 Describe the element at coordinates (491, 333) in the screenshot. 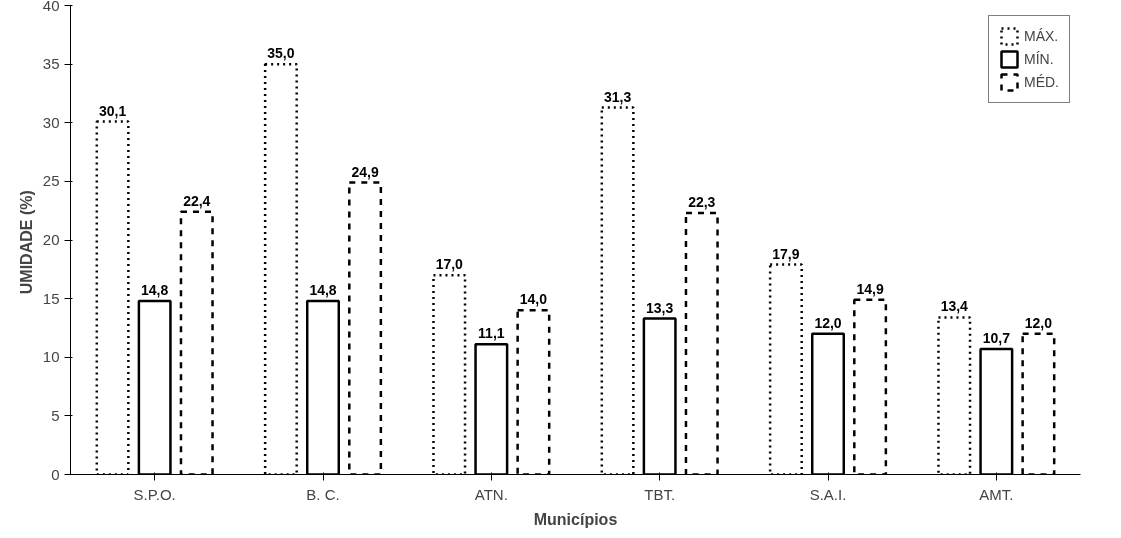

I see `data-label: 11,1` at that location.